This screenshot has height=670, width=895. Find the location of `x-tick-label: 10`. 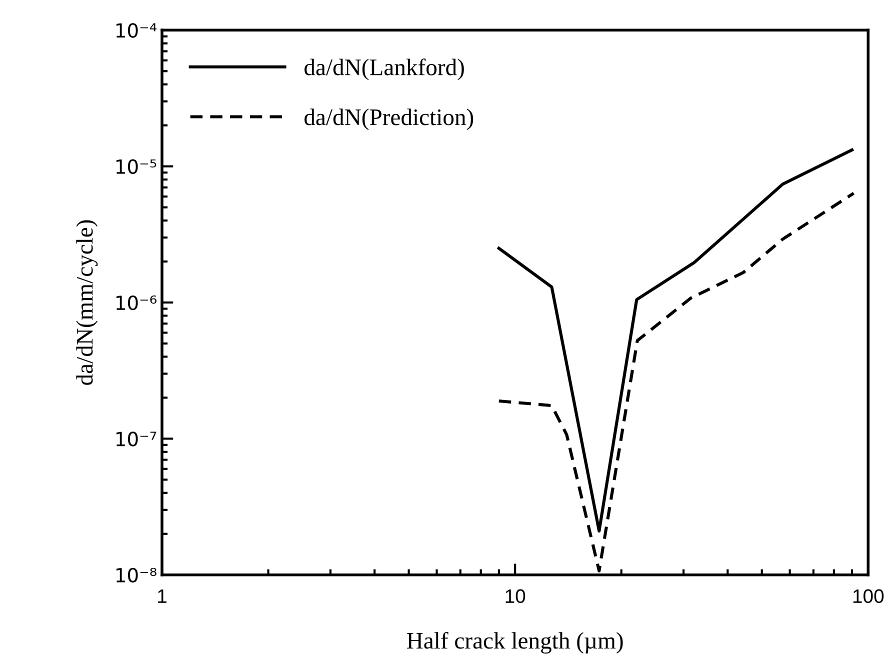

x-tick-label: 10 is located at coordinates (516, 596).